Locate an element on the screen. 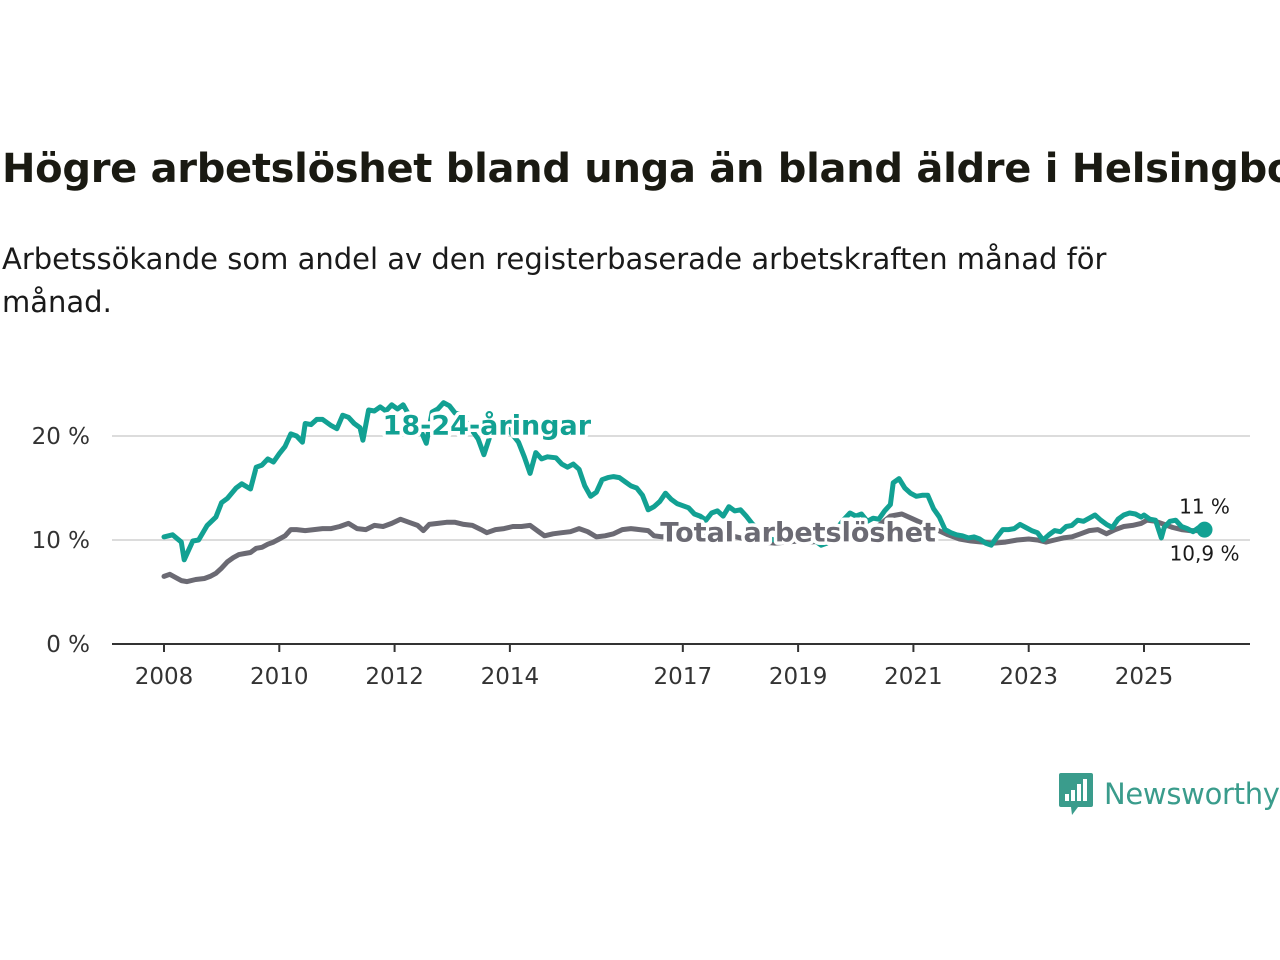  newsworthy-logo-icon is located at coordinates (1076, 794).